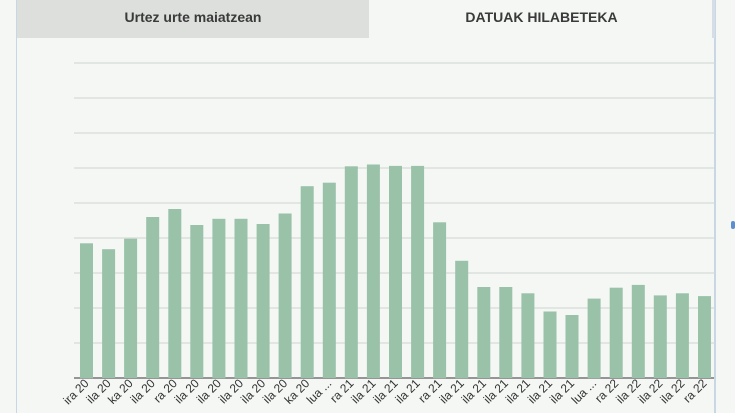 The image size is (735, 413). What do you see at coordinates (187, 391) in the screenshot?
I see `x-tick-label-5: ila 20` at bounding box center [187, 391].